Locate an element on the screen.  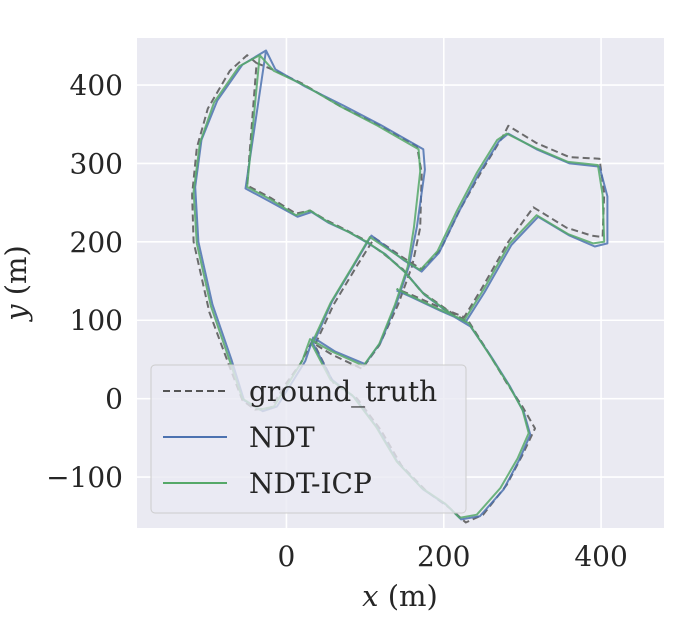
y-axis-label-var: y is located at coordinates (16, 313).